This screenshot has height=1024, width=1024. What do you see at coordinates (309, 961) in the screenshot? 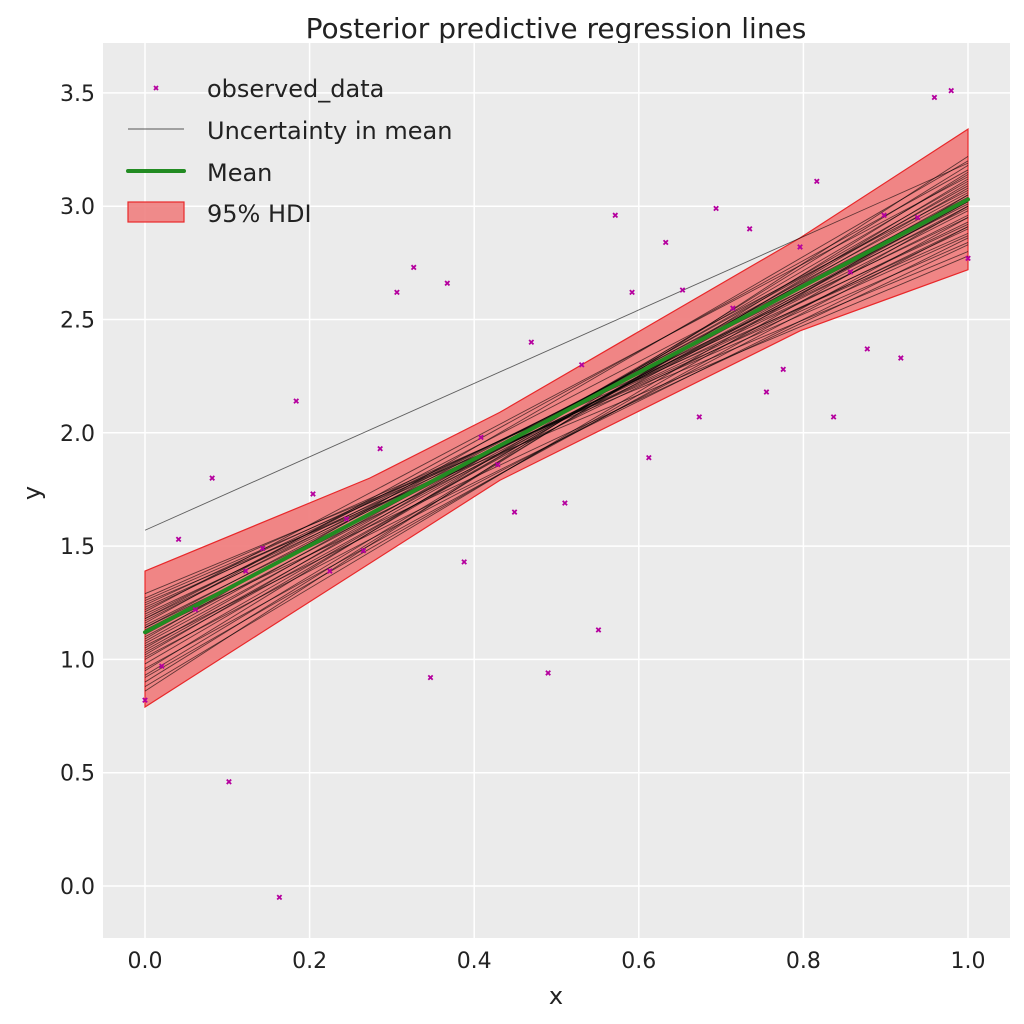
I see `x-tick-label: 0.2` at bounding box center [309, 961].